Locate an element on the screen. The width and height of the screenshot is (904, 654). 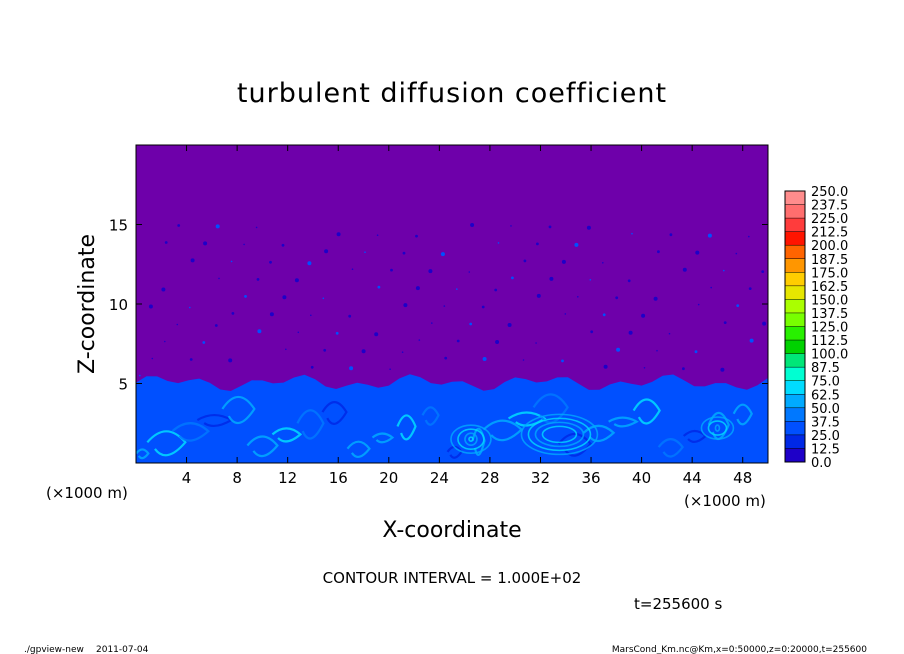
y-axis-unit: (×1000 m) is located at coordinates (87, 493).